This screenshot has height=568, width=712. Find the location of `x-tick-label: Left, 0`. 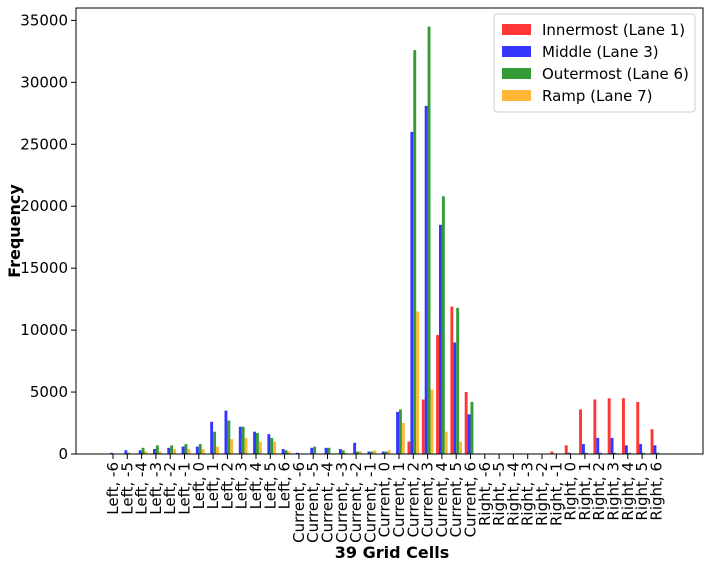

x-tick-label: Left, 0 is located at coordinates (199, 485).